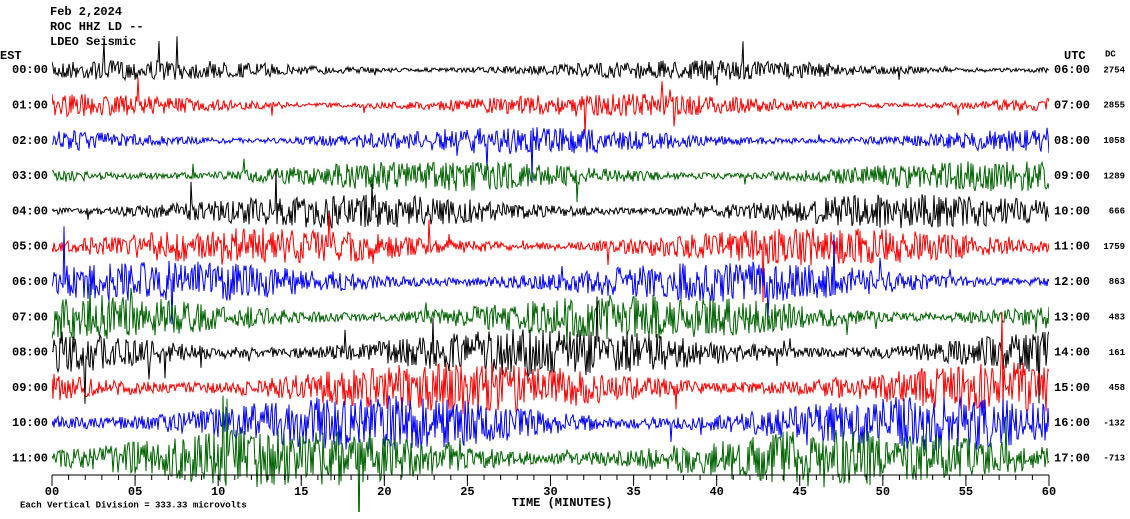  Describe the element at coordinates (633, 492) in the screenshot. I see `x-tick-label: 35` at that location.